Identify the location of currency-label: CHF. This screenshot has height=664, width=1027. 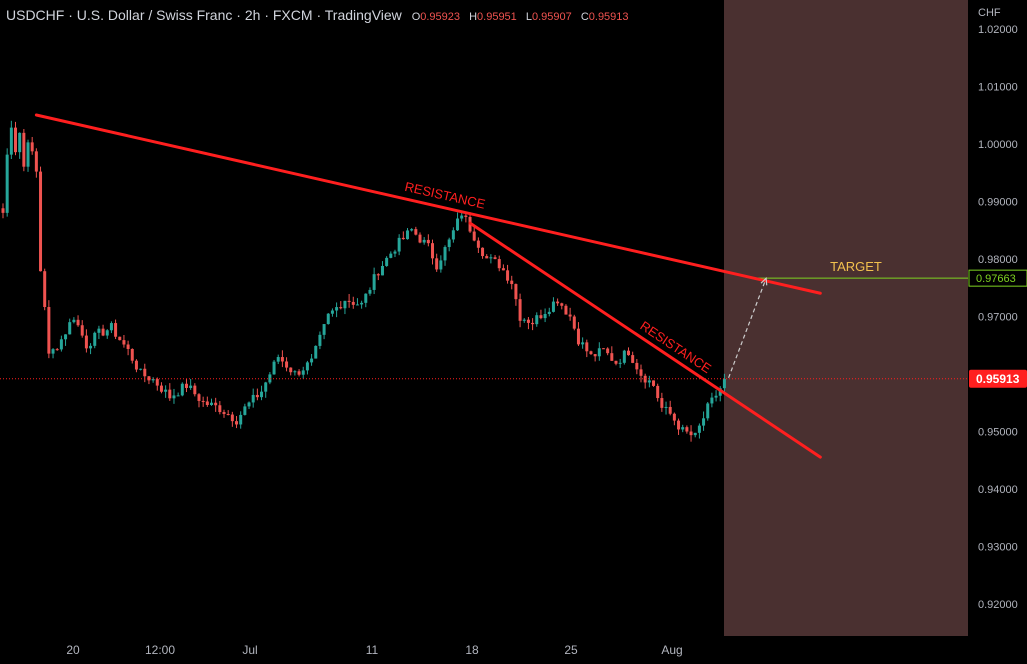
(989, 13).